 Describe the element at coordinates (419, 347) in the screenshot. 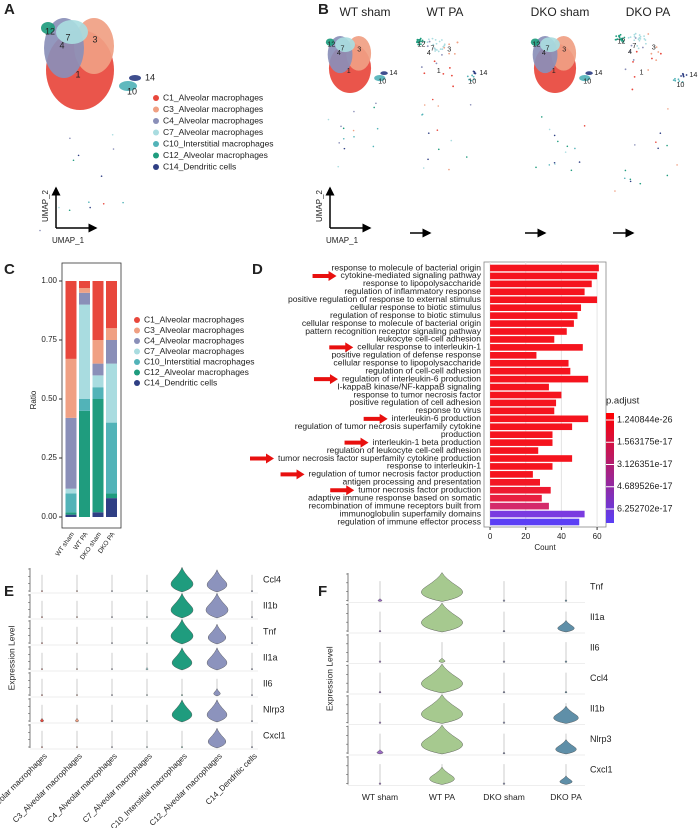

I see `term-label: cellular response to interleukin-1` at that location.